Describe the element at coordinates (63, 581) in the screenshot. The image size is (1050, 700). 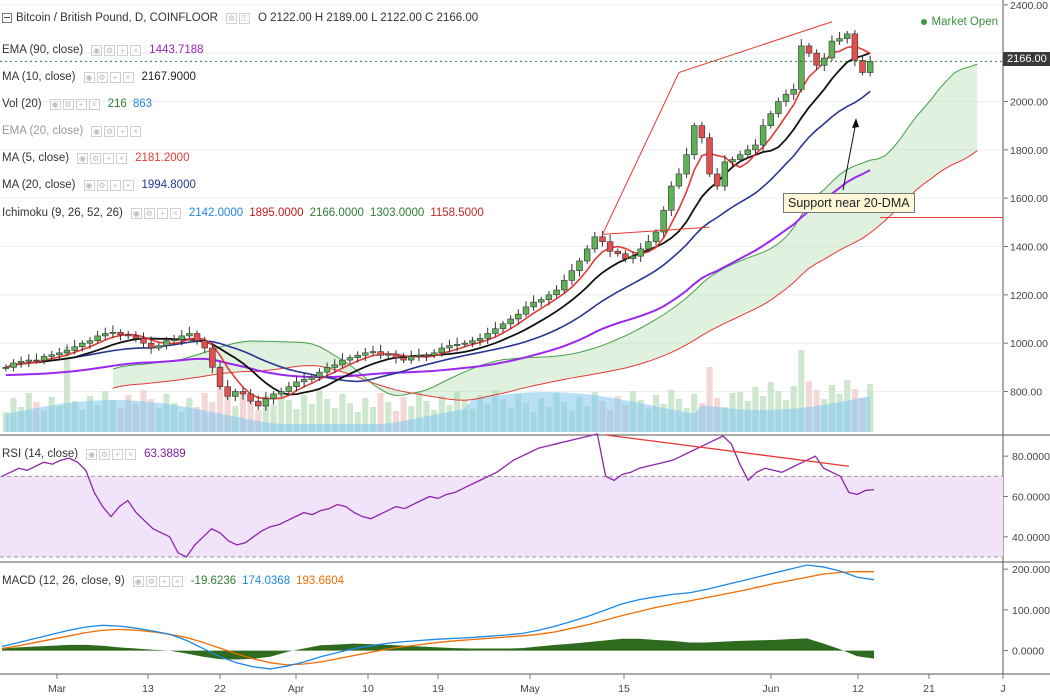
I see `macd-name: MACD (12, 26, close, 9)` at that location.